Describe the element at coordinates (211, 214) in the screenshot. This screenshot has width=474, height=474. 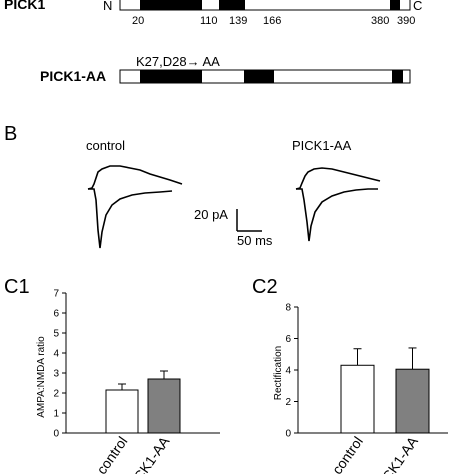
I see `scale-current-label: 20 pA` at that location.